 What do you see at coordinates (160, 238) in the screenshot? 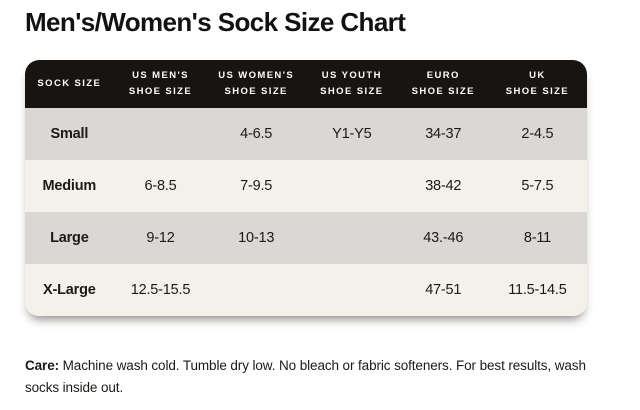
I see `cell-us-mens: 9-12` at bounding box center [160, 238].